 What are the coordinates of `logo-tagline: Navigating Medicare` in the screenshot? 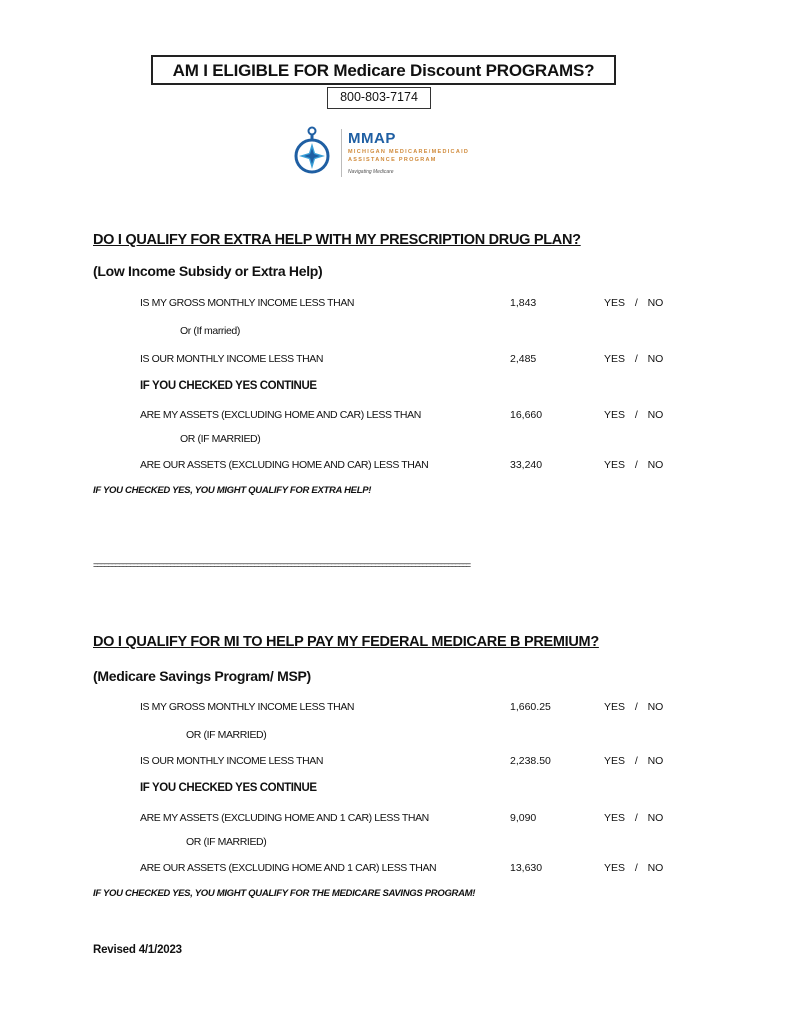 It's located at (371, 172).